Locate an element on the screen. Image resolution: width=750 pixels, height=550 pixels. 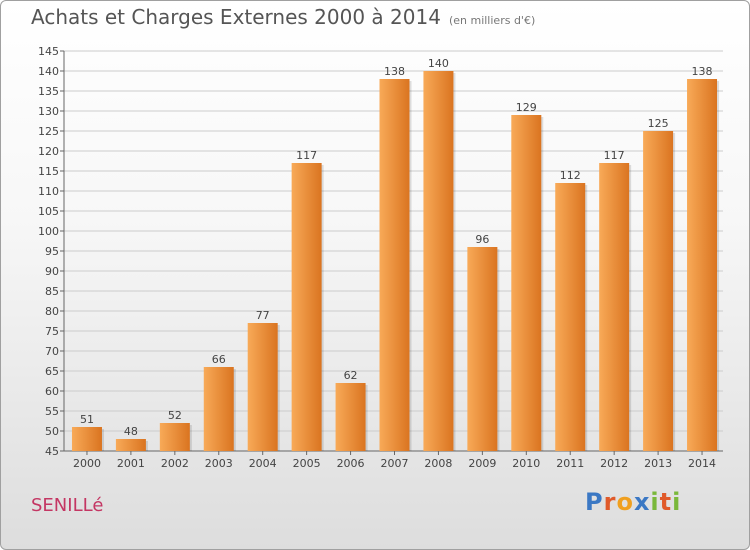
data-label: 77 is located at coordinates (263, 315).